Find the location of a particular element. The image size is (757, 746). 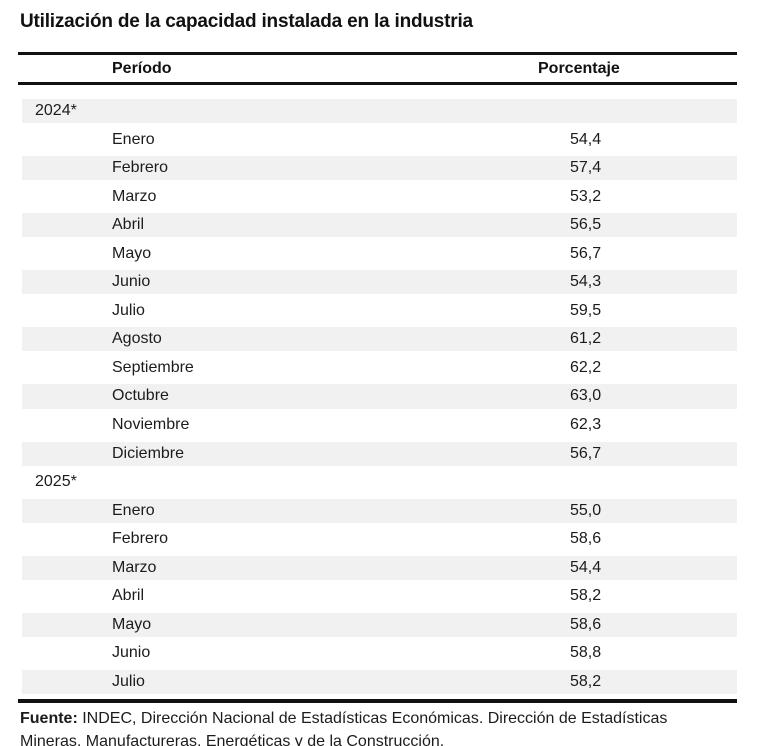

table-row: Mayo 56,7 is located at coordinates (377, 254).